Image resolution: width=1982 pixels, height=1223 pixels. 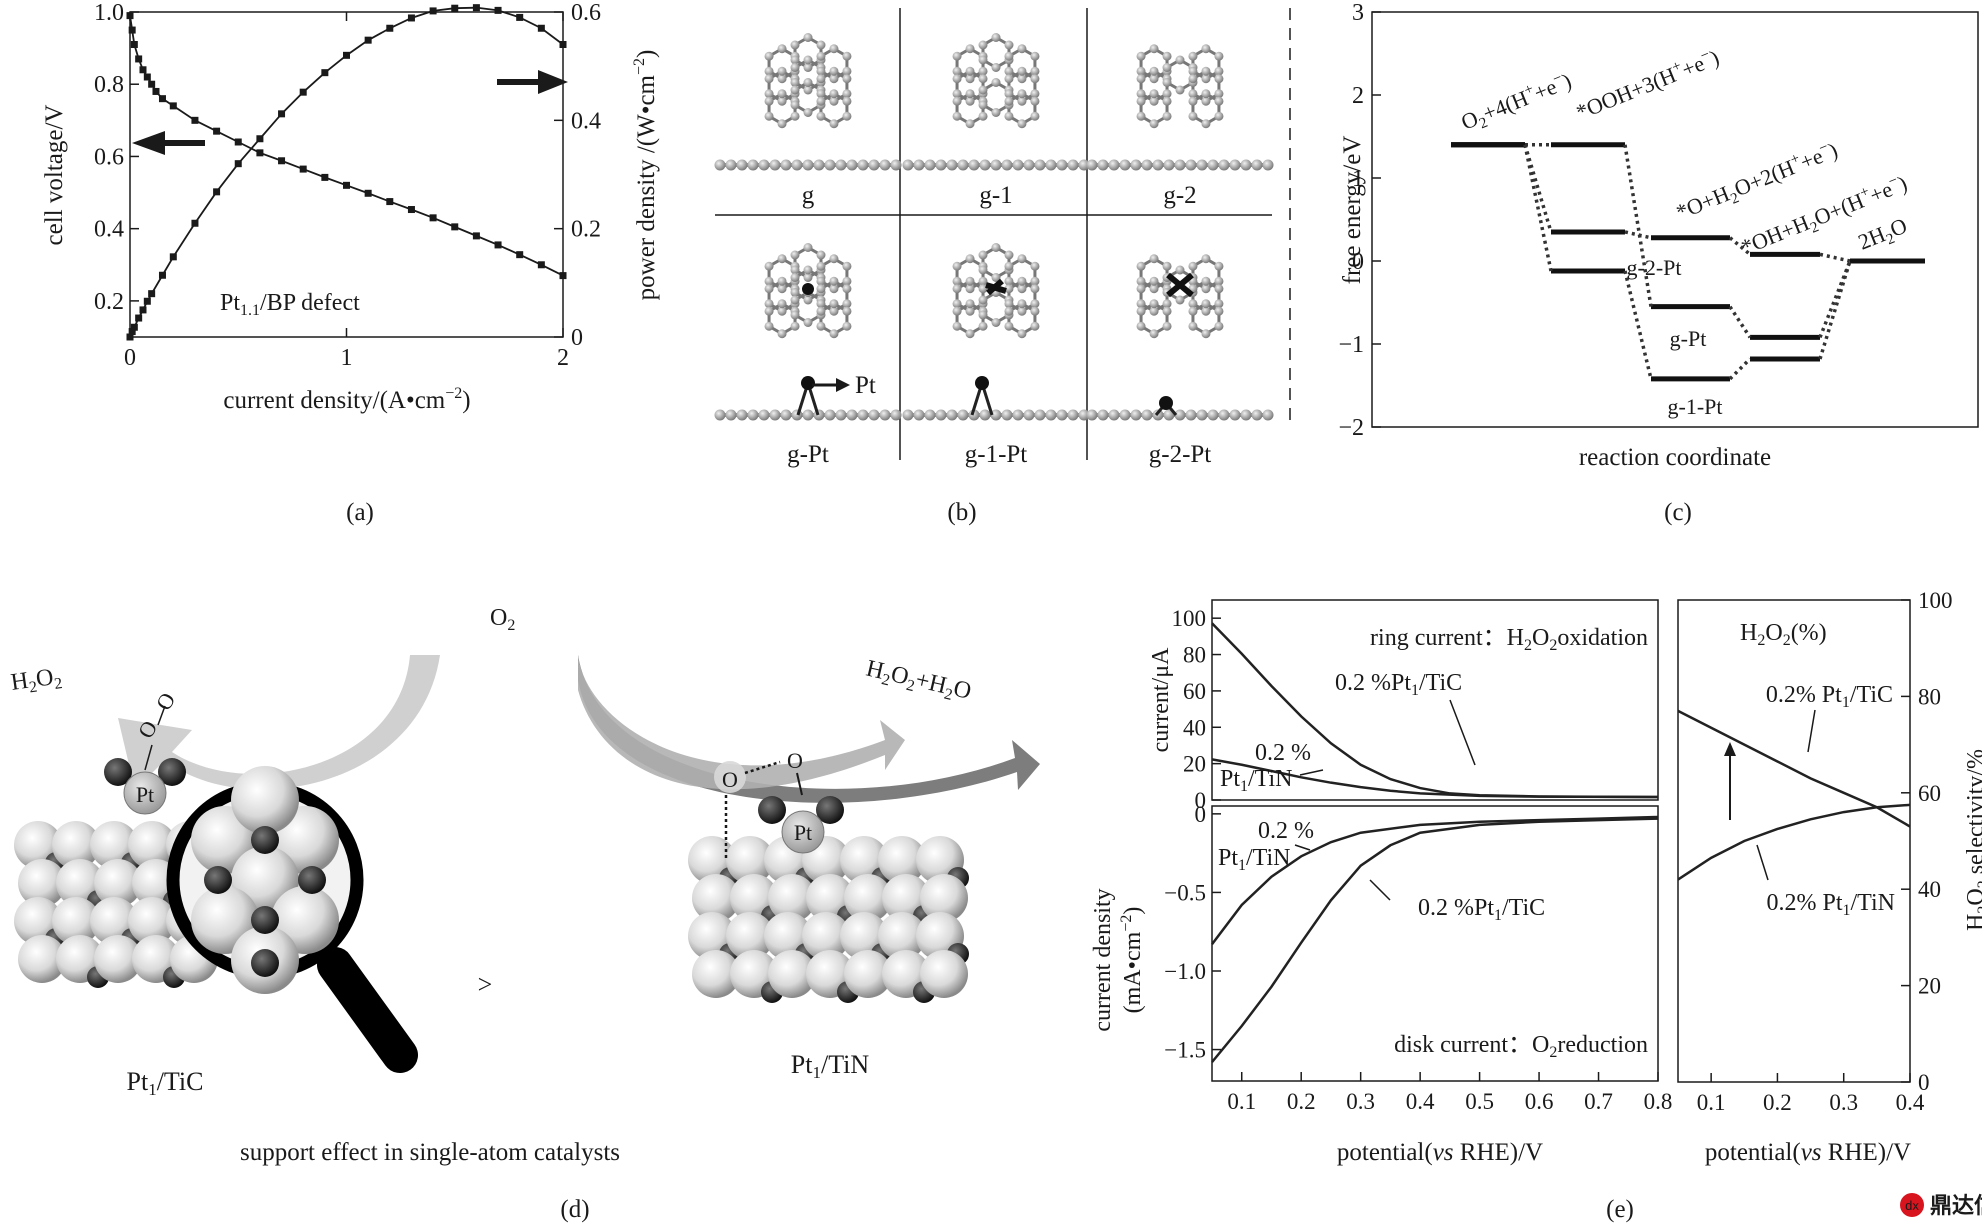 I want to click on disk-y-label-2: (mA•cm−2), so click(x=1132, y=960).